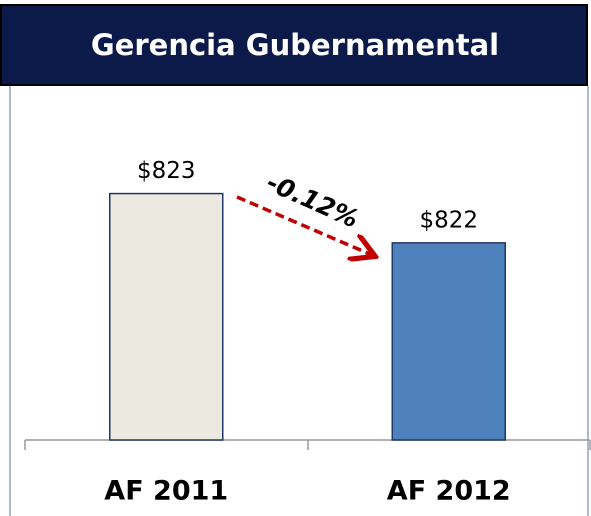 The image size is (591, 516). I want to click on data-label: $822, so click(448, 220).